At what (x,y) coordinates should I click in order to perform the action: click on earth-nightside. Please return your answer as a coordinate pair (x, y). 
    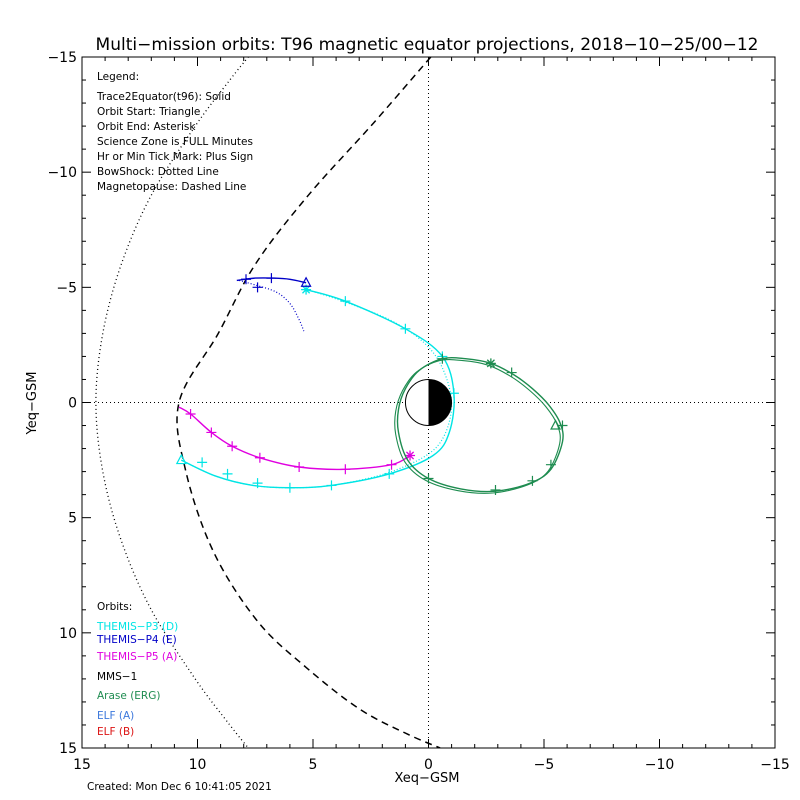
    Looking at the image, I should click on (440, 402).